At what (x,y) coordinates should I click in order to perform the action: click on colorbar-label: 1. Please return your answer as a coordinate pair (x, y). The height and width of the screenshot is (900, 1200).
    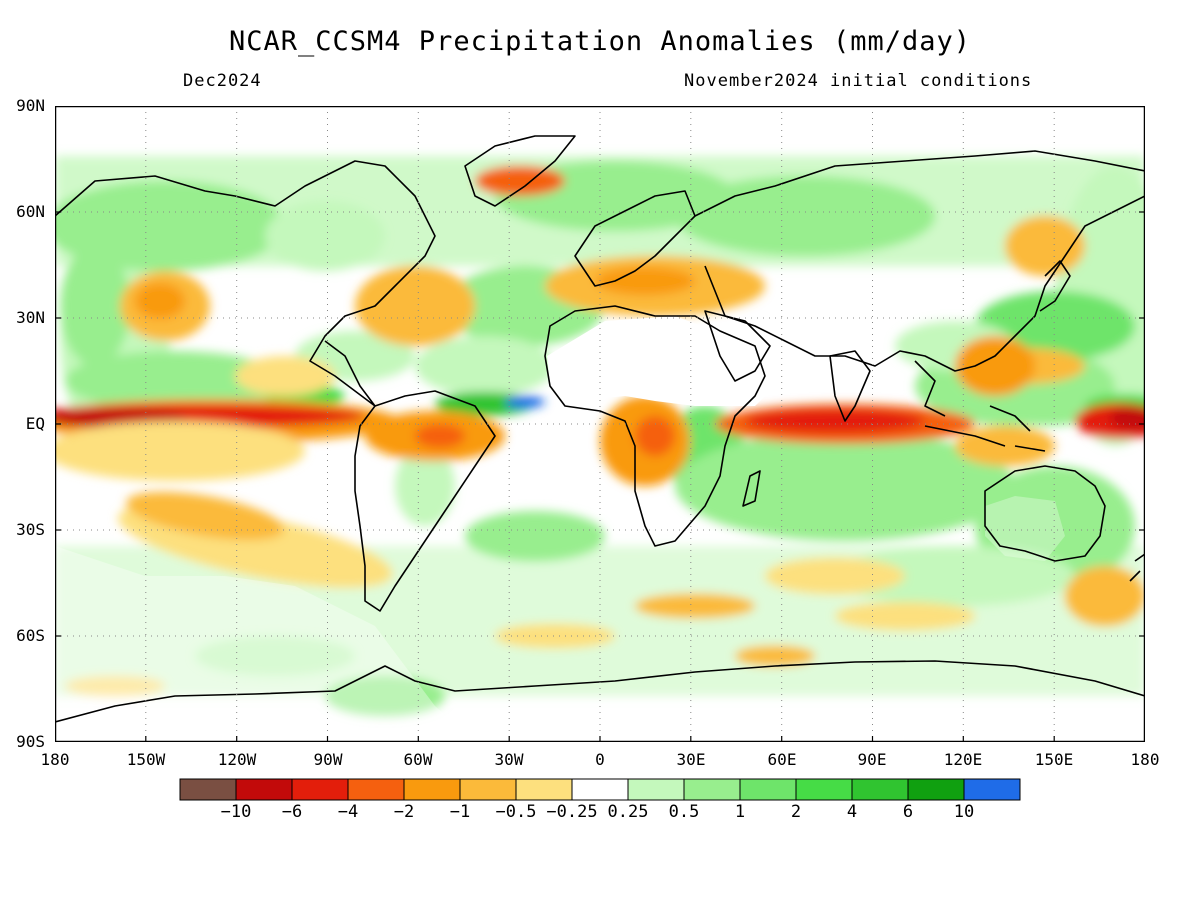
    Looking at the image, I should click on (740, 812).